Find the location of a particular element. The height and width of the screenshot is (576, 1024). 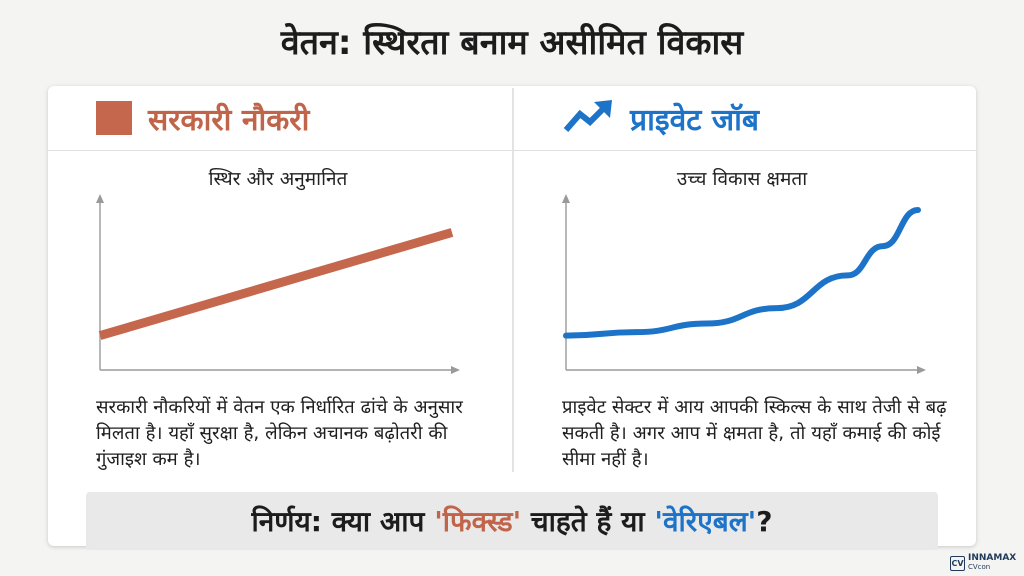

govt-job-heading: सरकारी नौकरी is located at coordinates (229, 120).